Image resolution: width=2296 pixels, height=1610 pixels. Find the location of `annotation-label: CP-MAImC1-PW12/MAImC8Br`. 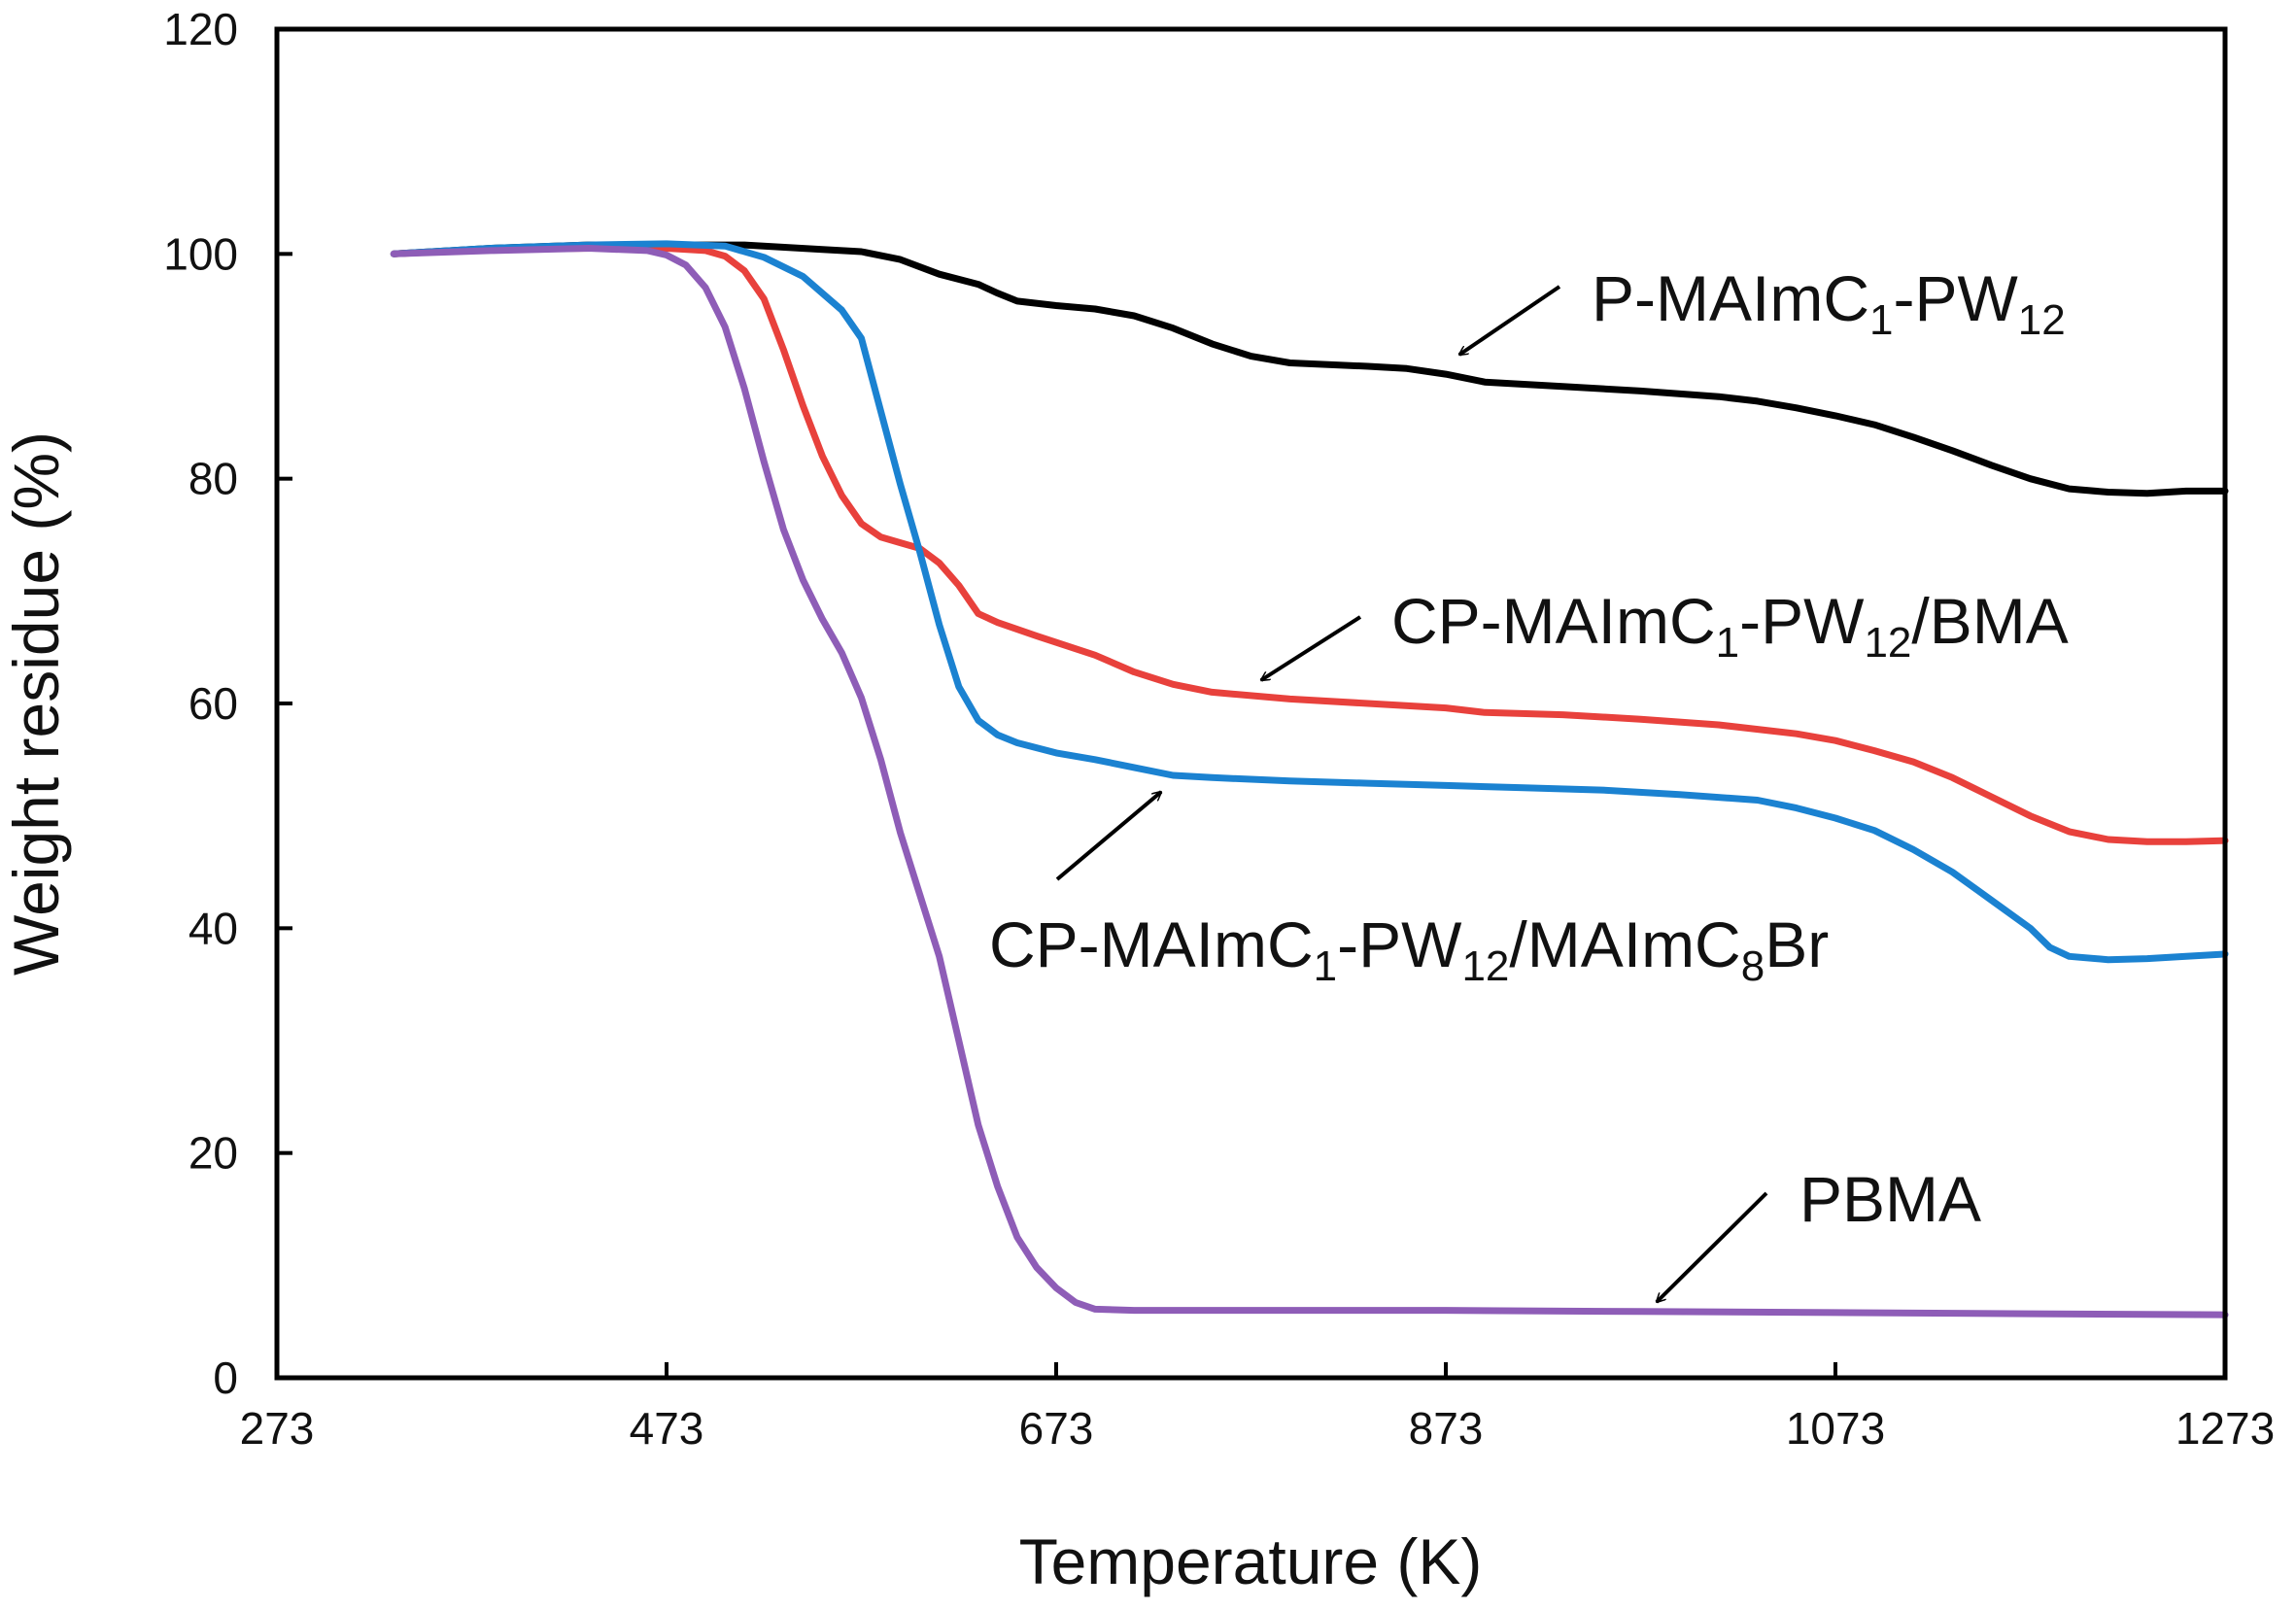

annotation-label: CP-MAImC1-PW12/MAImC8Br is located at coordinates (1409, 949).